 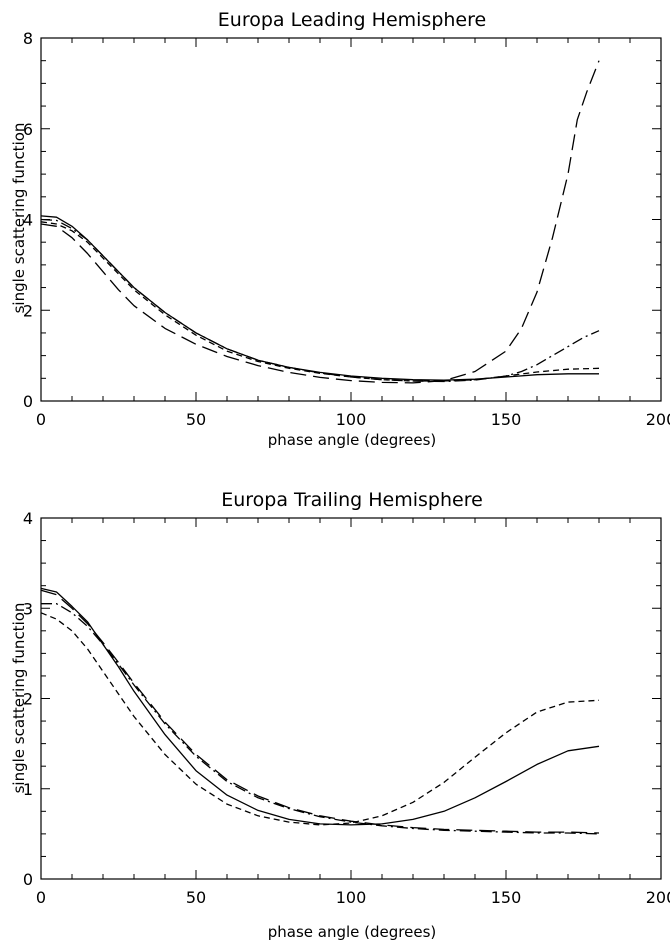 What do you see at coordinates (351, 419) in the screenshot?
I see `leading-x-tick-label: 100` at bounding box center [351, 419].